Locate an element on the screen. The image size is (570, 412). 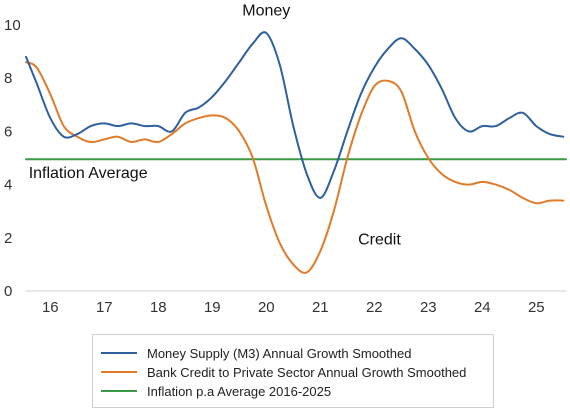
annotation-credit: Credit is located at coordinates (379, 239).